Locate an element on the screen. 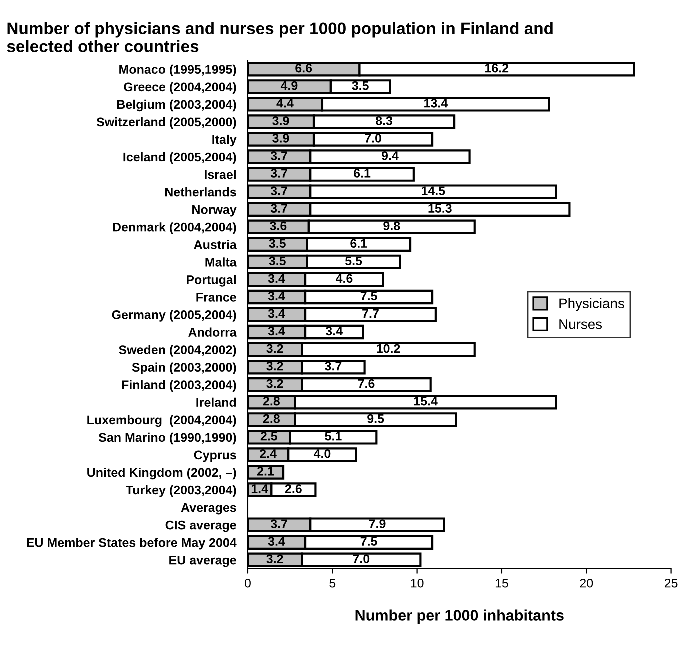 The width and height of the screenshot is (685, 645). data-label: 1.4 is located at coordinates (260, 489).